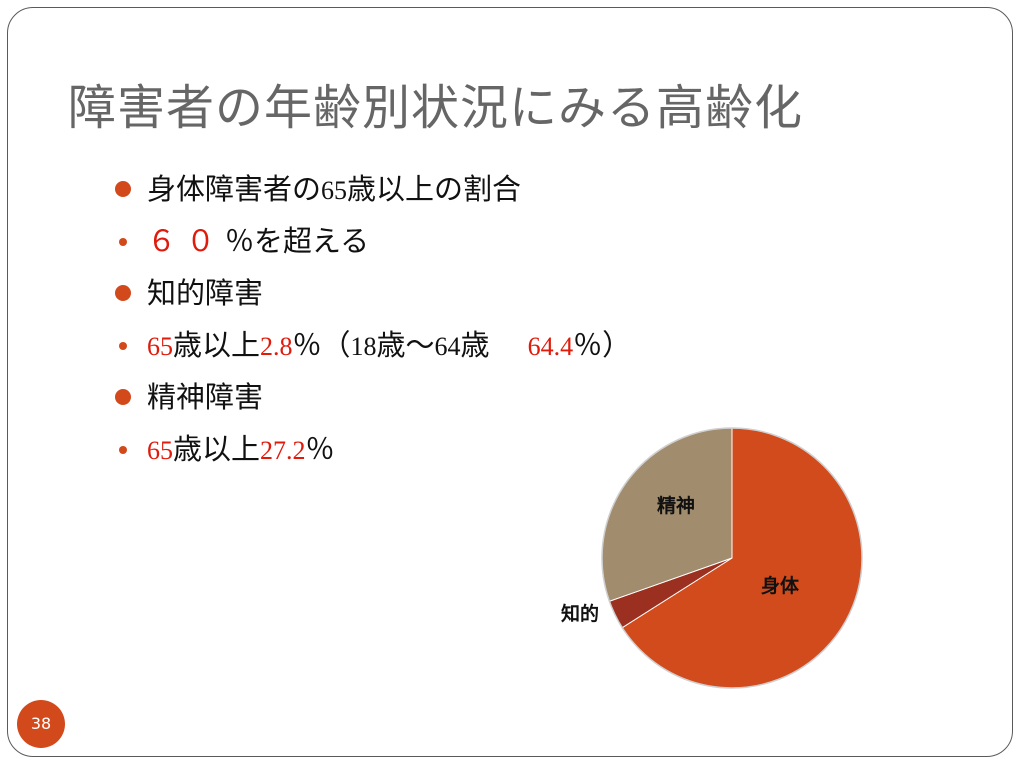  Describe the element at coordinates (436, 108) in the screenshot. I see `slide-title: 障害者の年齢別状況にみる高齢化` at that location.